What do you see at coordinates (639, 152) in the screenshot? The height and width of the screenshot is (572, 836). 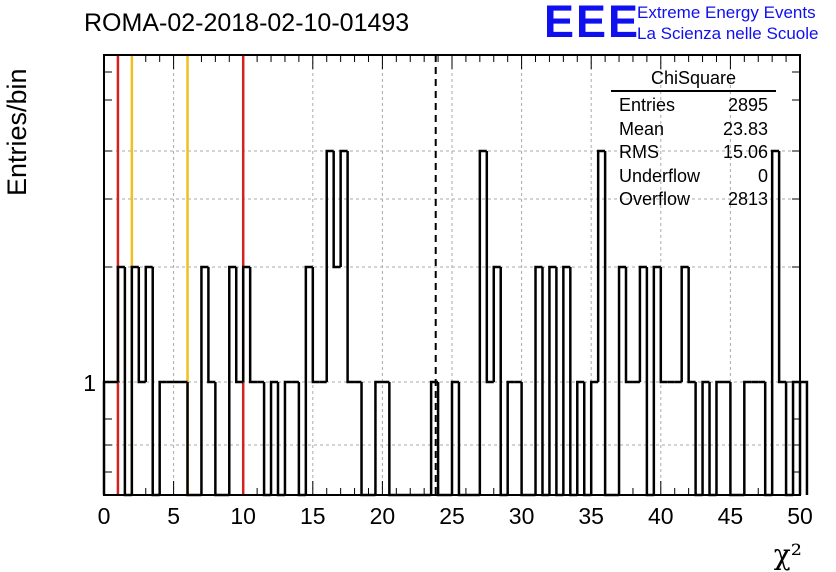 I see `stats-label: RMS` at bounding box center [639, 152].